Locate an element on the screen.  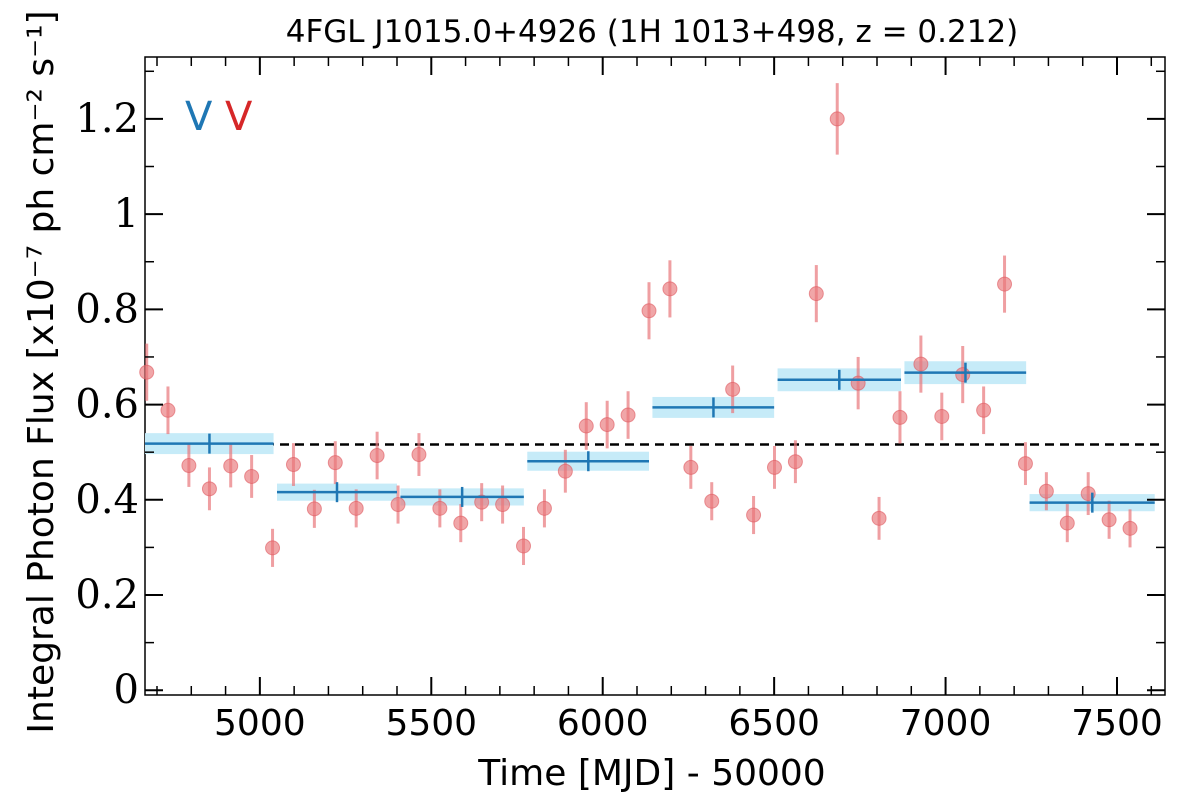
y-tick-label: 0.4 is located at coordinates (107, 500).